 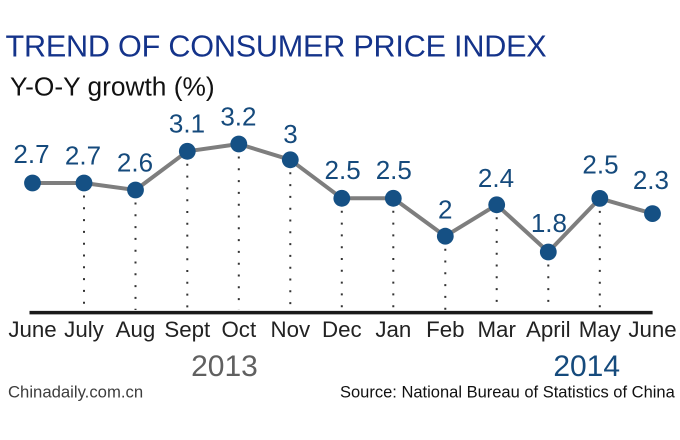 I want to click on svg-text: 3, so click(x=290, y=134).